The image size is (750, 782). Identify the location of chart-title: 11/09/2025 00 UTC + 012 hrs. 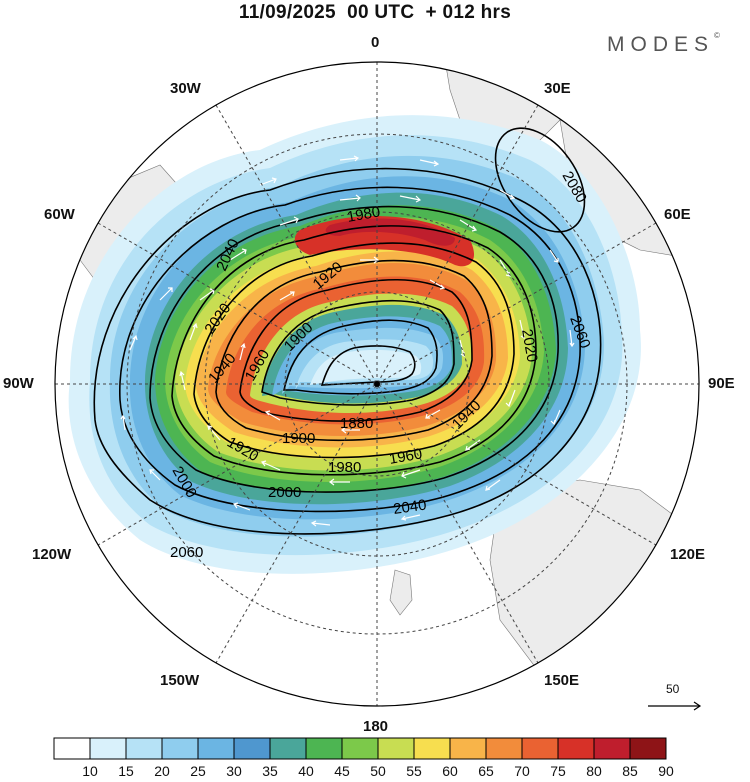
(375, 12).